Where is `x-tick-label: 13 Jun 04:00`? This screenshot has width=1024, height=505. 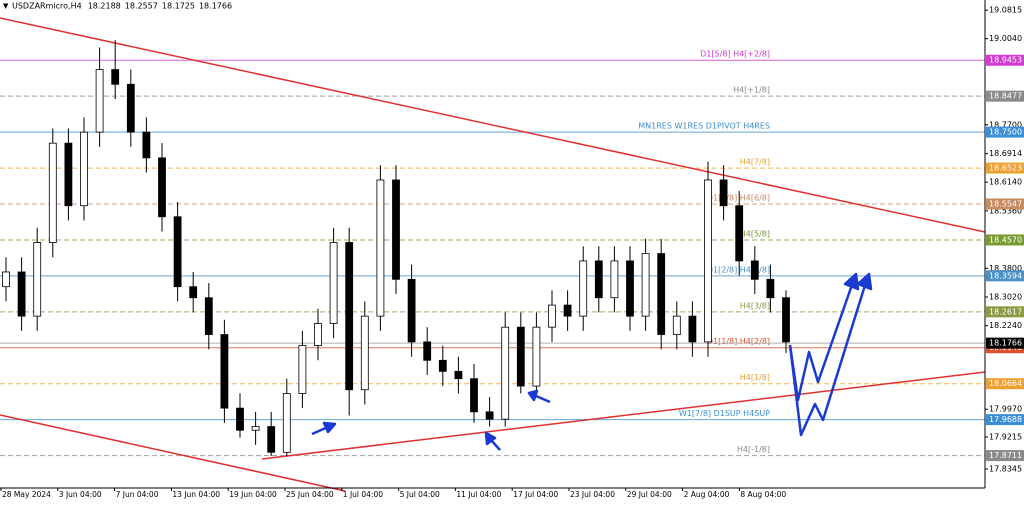
x-tick-label: 13 Jun 04:00 is located at coordinates (196, 494).